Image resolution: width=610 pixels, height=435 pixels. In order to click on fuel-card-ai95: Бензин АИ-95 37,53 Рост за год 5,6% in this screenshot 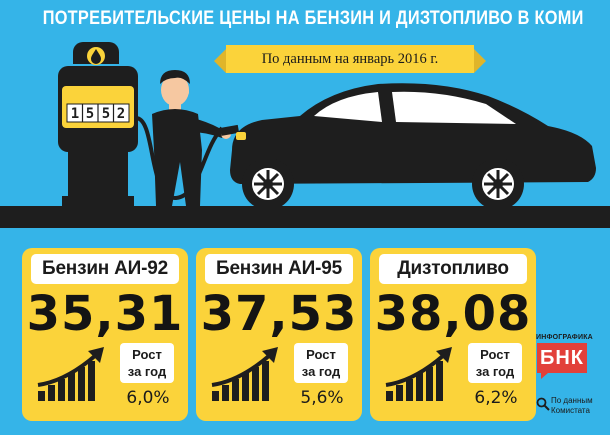, I will do `click(279, 334)`.